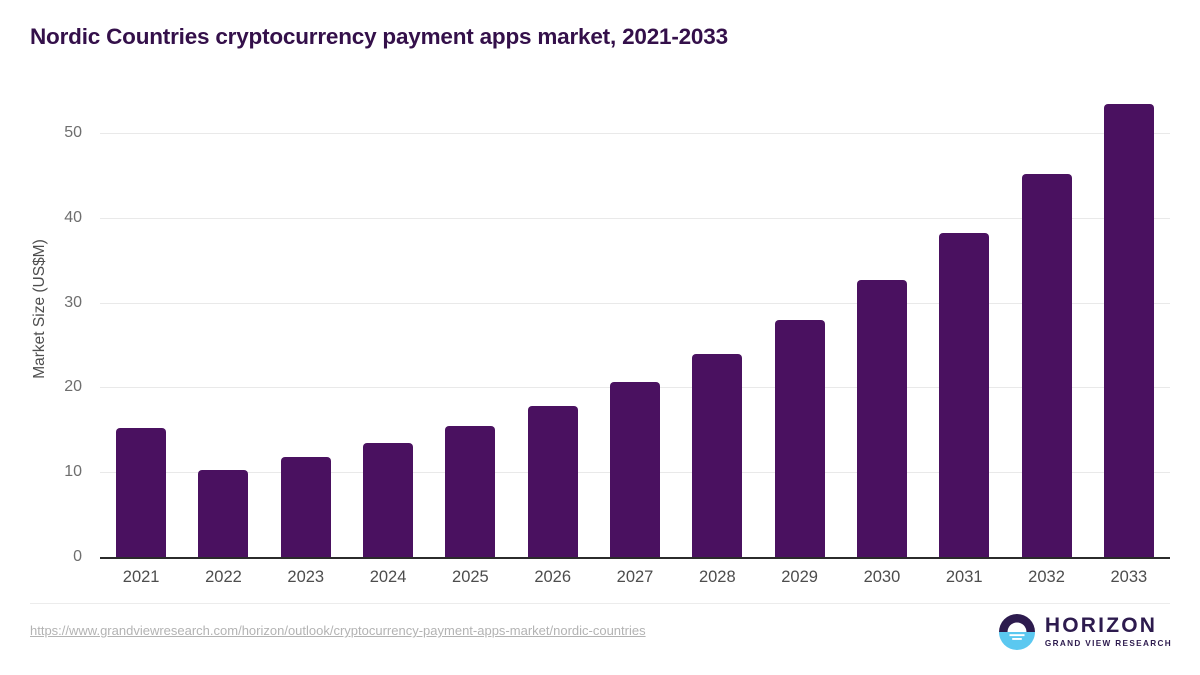 This screenshot has width=1200, height=675. What do you see at coordinates (1129, 577) in the screenshot?
I see `x-axis-label-2033: 2033` at bounding box center [1129, 577].